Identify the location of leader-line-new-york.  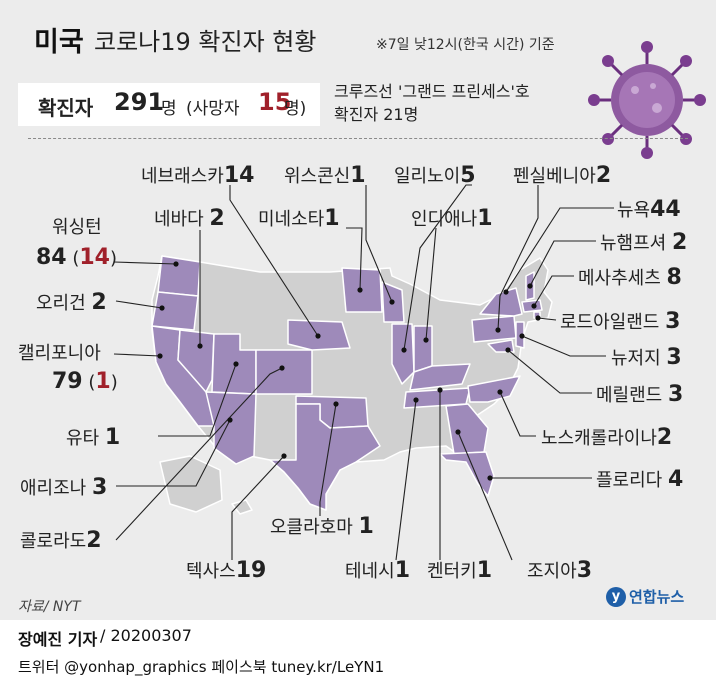
(559, 250).